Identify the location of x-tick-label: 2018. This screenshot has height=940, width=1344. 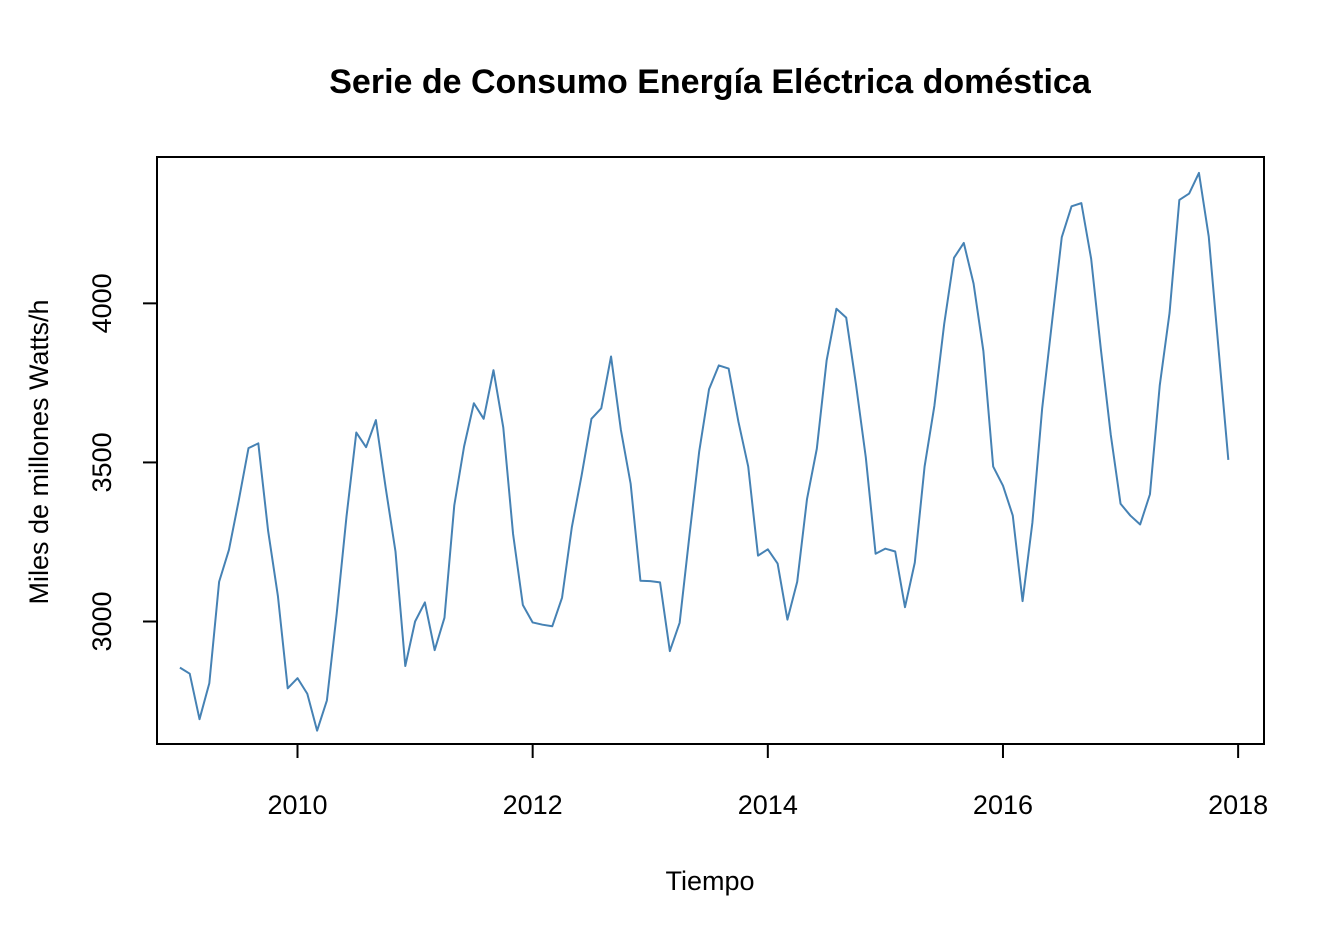
(1238, 805).